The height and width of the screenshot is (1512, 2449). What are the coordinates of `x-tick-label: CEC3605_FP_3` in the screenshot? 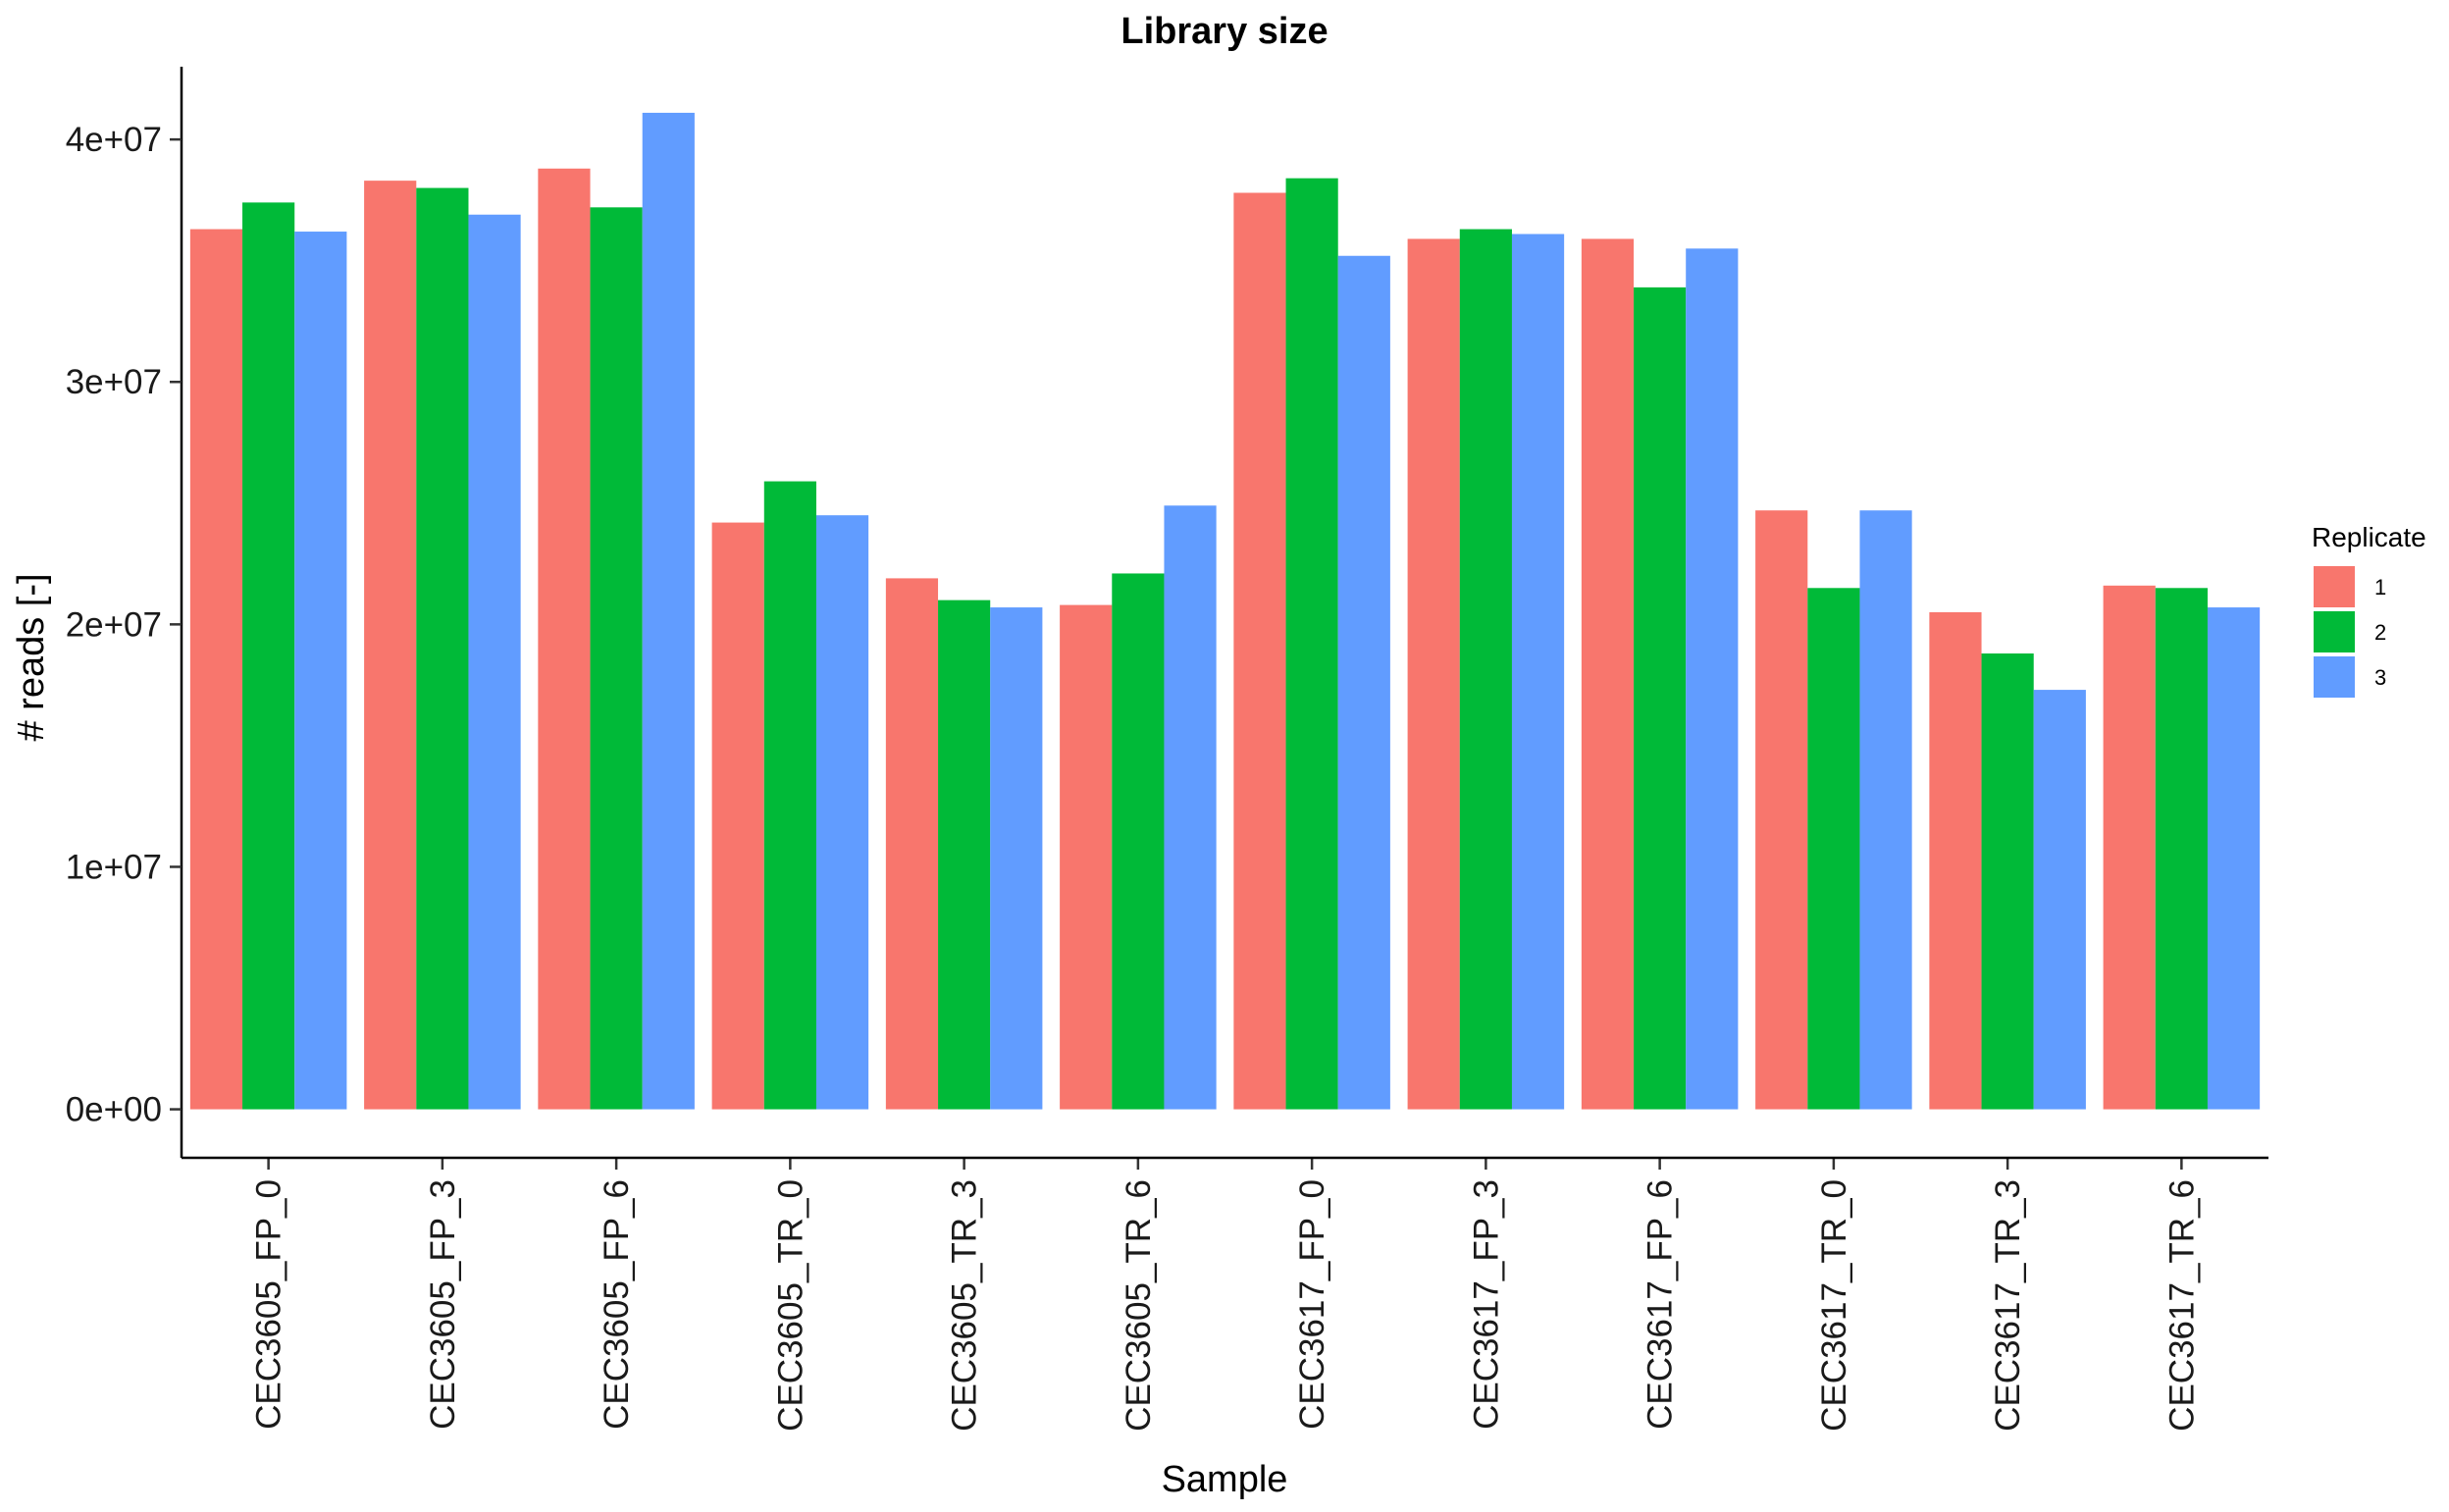 It's located at (443, 1304).